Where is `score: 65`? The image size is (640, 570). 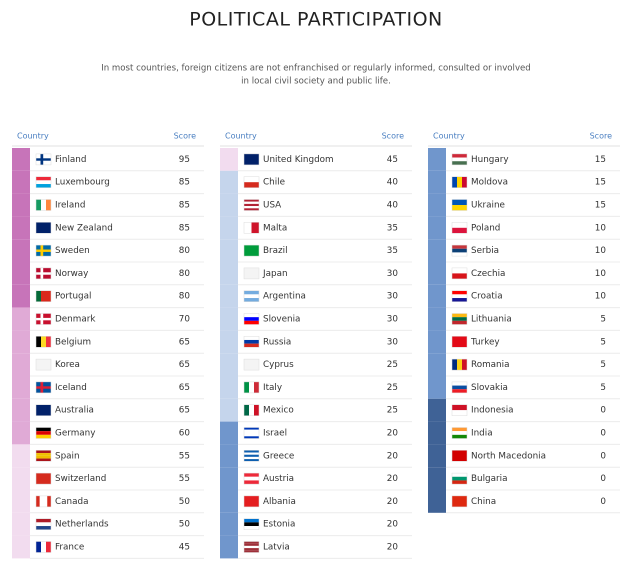 score: 65 is located at coordinates (184, 388).